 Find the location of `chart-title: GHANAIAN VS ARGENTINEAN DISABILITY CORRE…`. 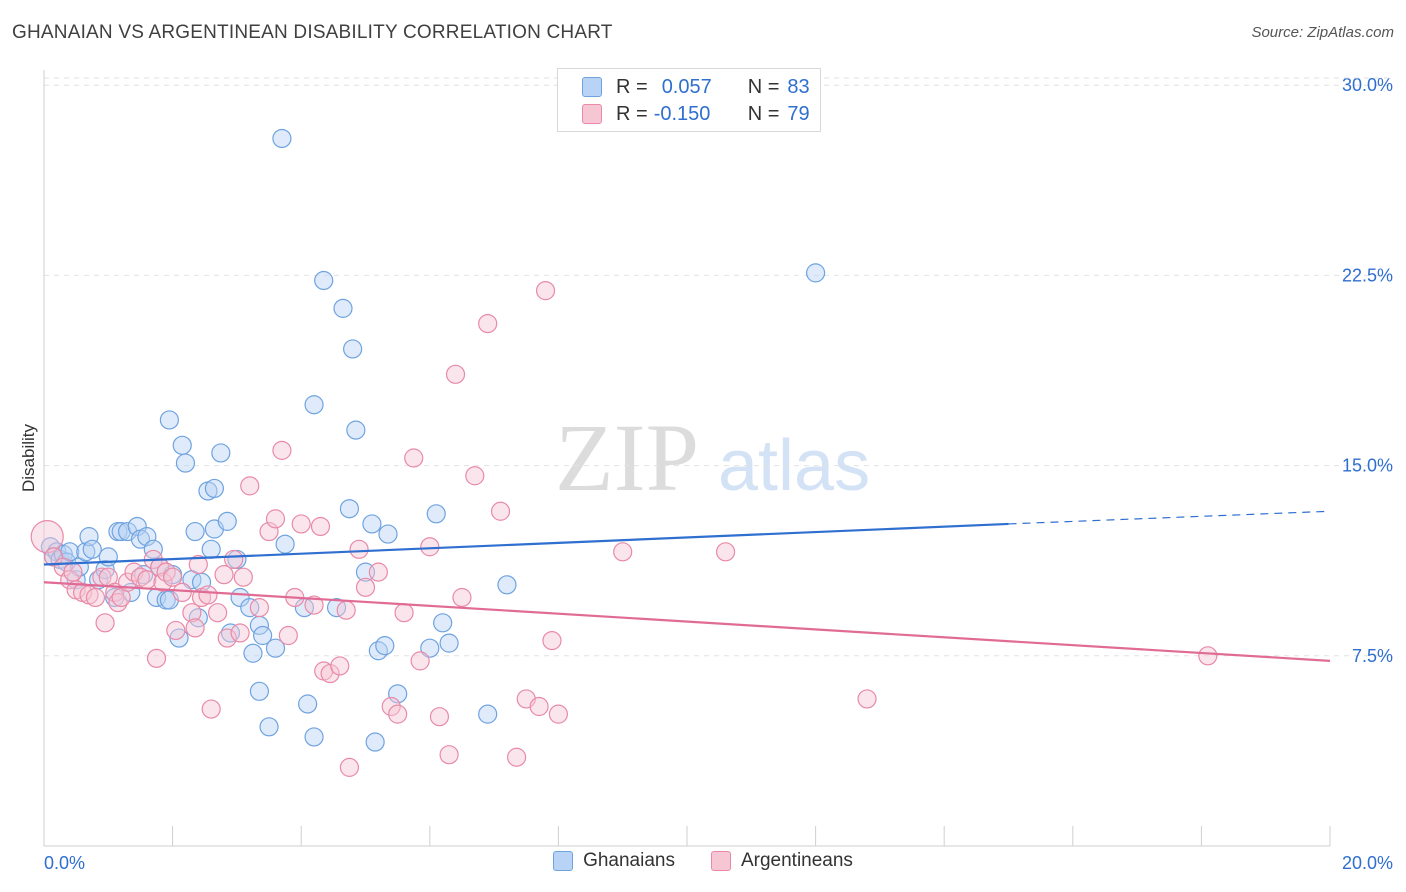

chart-title: GHANAIAN VS ARGENTINEAN DISABILITY CORRE… is located at coordinates (312, 32).